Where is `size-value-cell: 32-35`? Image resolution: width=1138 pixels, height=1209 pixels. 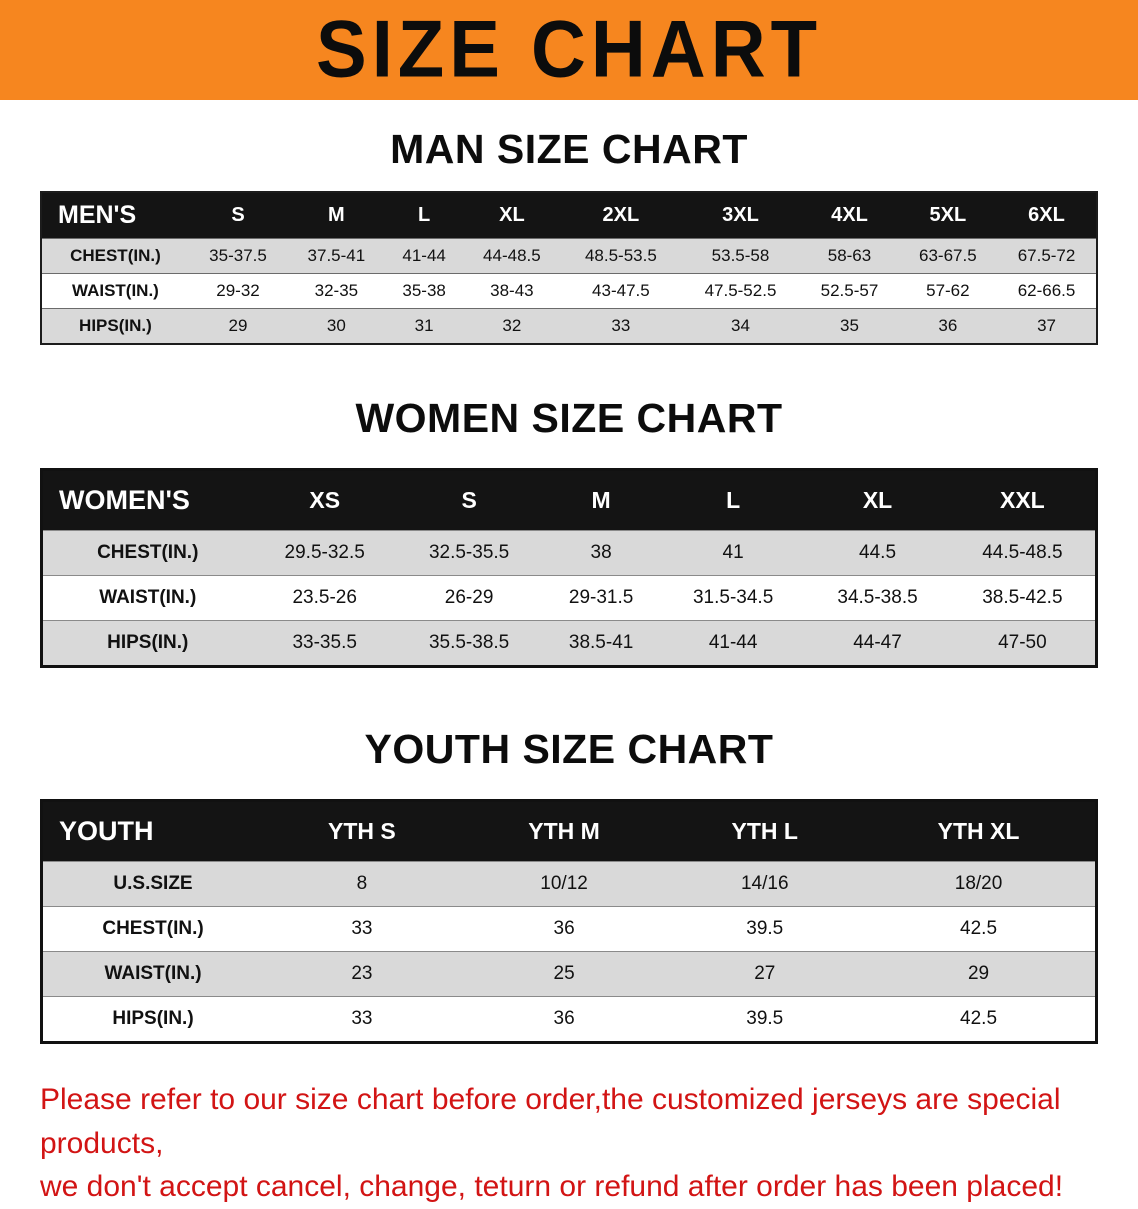 size-value-cell: 32-35 is located at coordinates (336, 291).